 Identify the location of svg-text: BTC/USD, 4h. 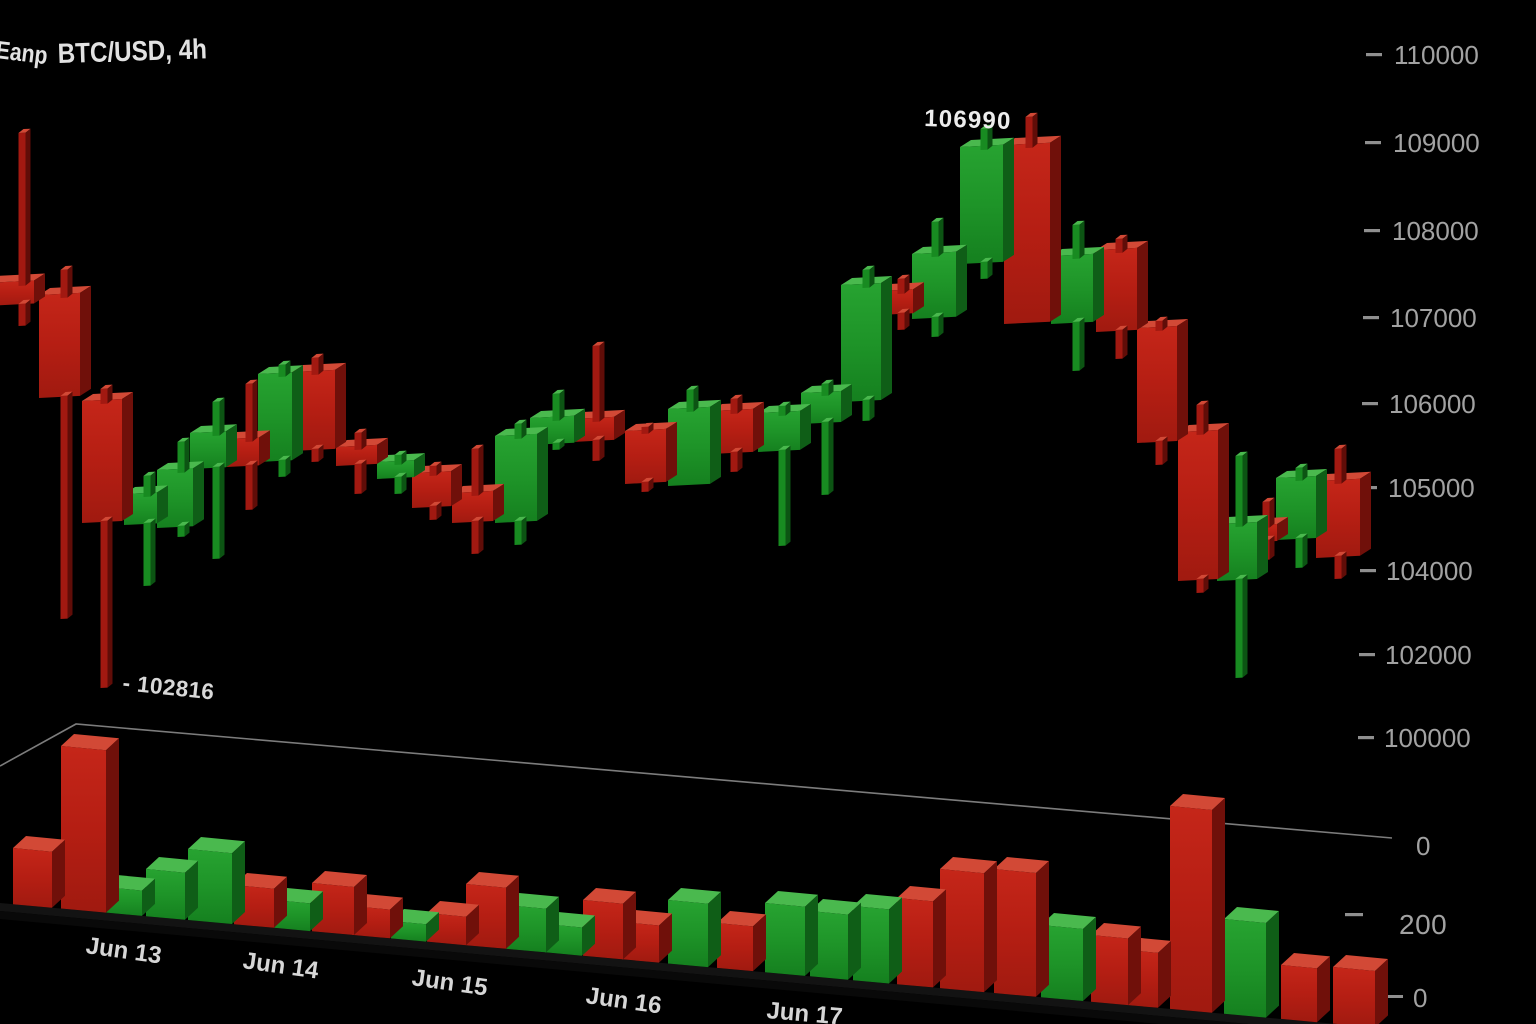
(132, 51).